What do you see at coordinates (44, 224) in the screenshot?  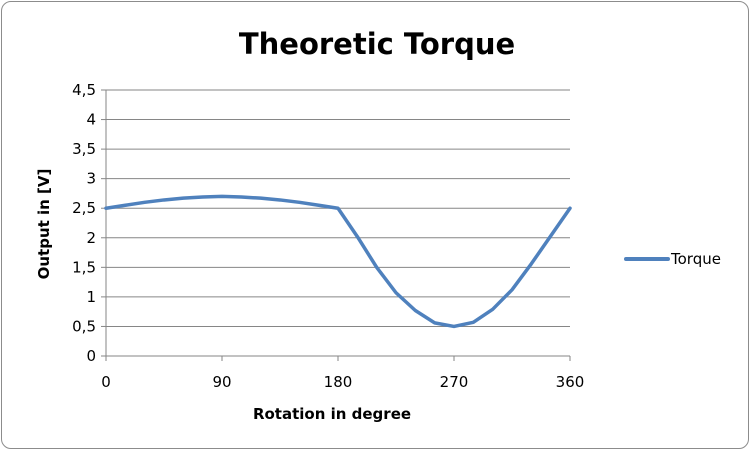 I see `y-axis-title: Output in [V]` at bounding box center [44, 224].